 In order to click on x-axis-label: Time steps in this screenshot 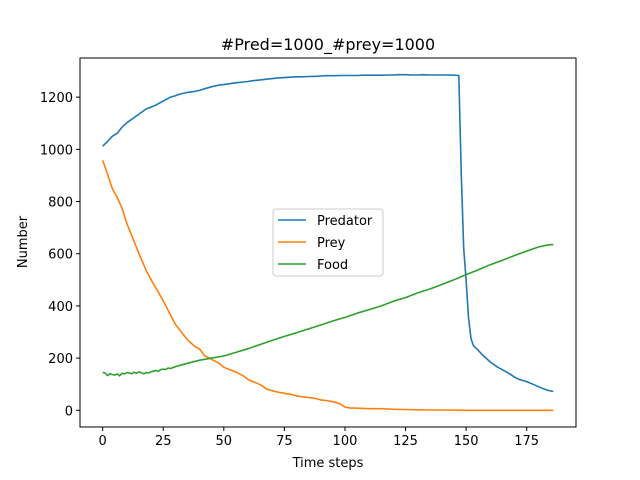, I will do `click(328, 463)`.